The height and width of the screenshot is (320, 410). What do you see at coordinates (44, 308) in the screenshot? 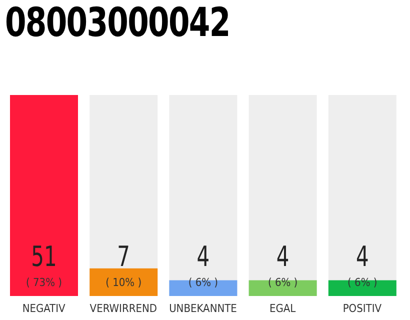
I see `x-tick-label: NEGATIV` at bounding box center [44, 308].